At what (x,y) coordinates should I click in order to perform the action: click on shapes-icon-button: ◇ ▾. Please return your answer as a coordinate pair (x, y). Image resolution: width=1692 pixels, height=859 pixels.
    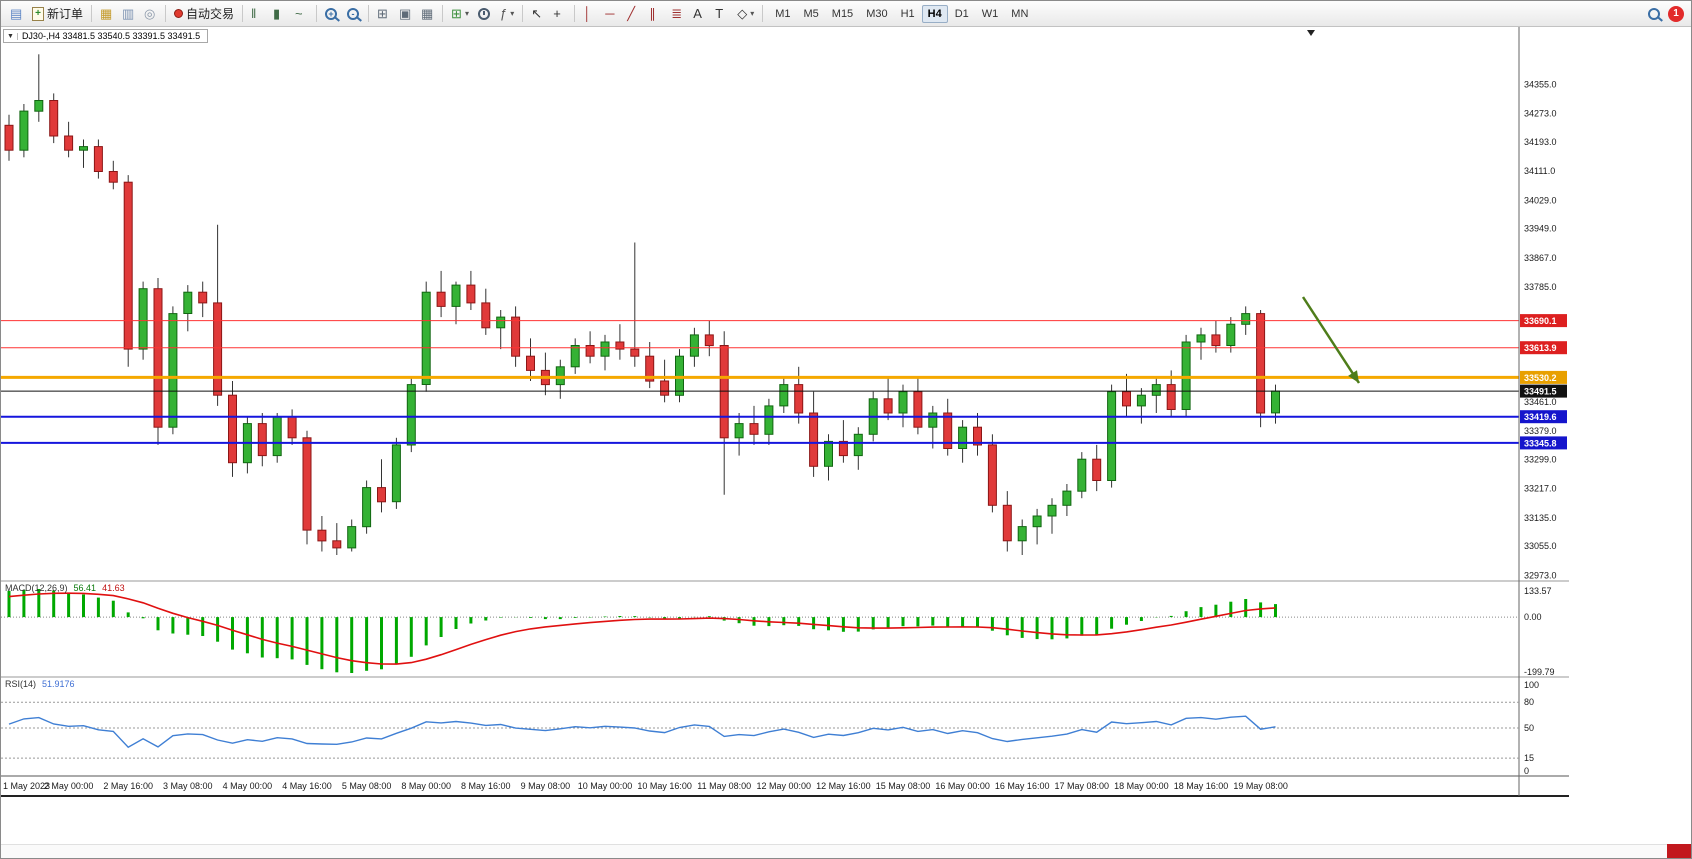
    Looking at the image, I should click on (745, 13).